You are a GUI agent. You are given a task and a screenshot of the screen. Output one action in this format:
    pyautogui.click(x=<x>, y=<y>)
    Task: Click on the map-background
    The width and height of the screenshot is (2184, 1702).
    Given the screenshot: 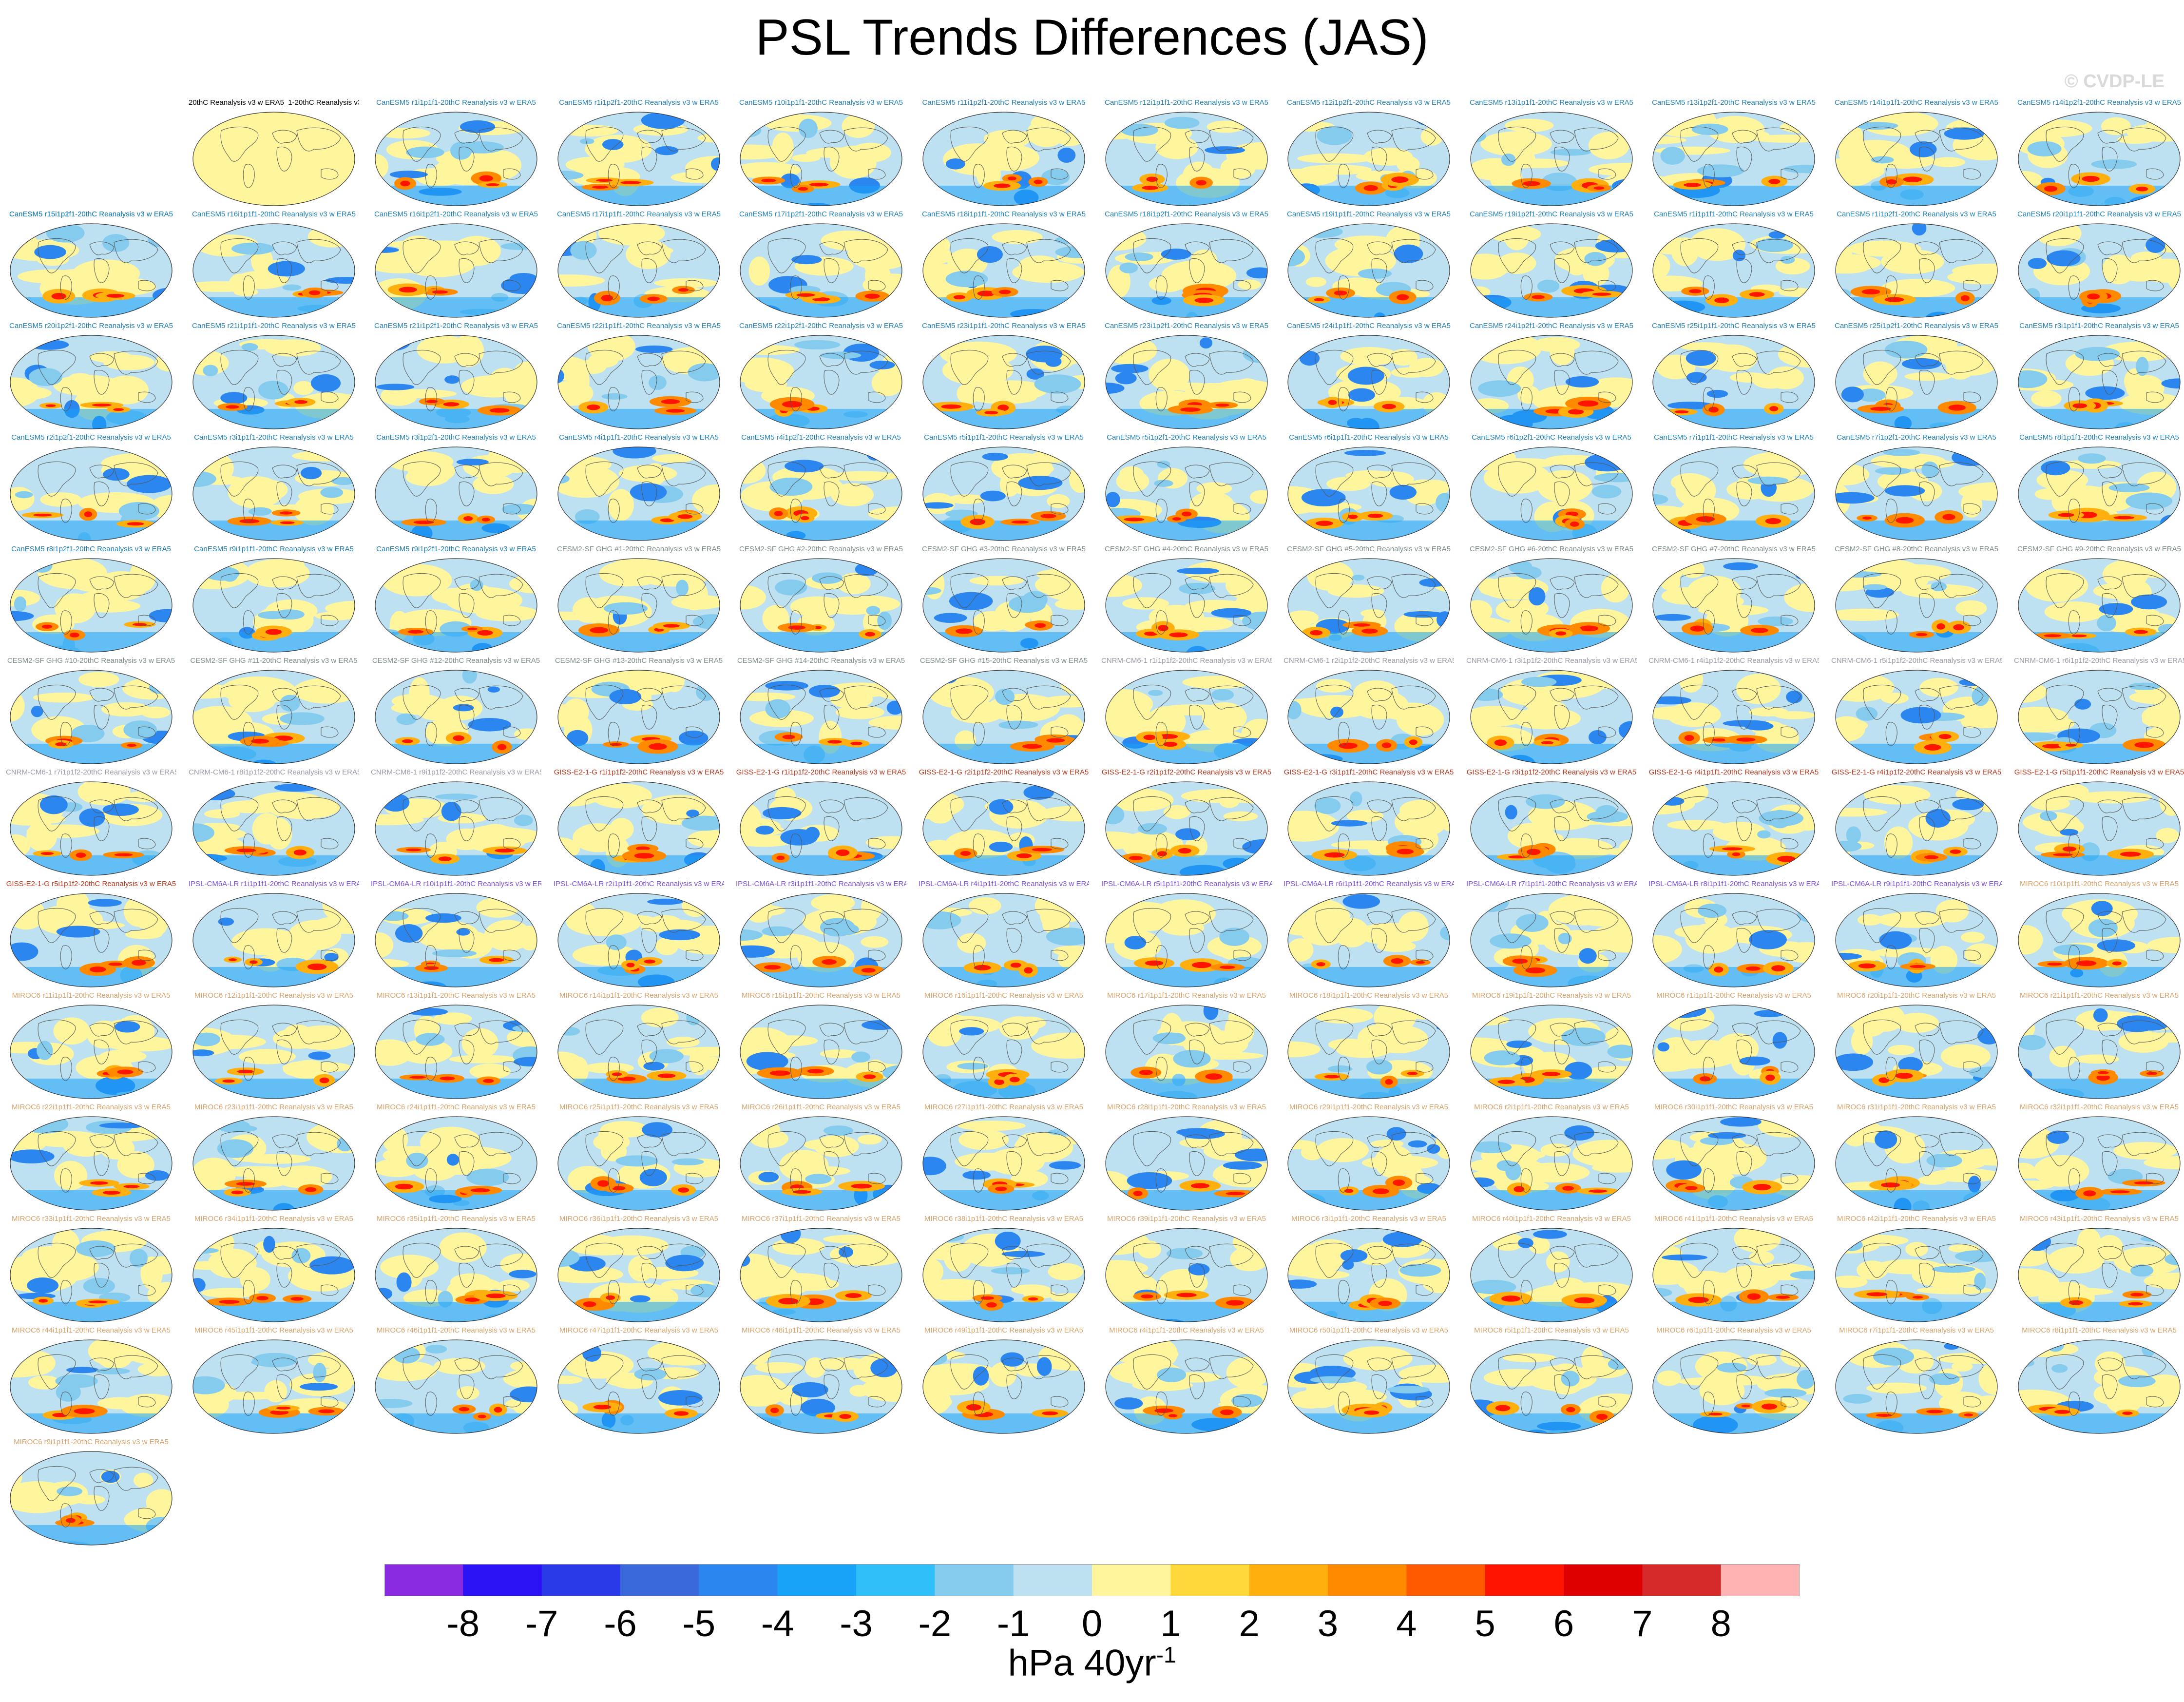 What is the action you would take?
    pyautogui.click(x=274, y=159)
    